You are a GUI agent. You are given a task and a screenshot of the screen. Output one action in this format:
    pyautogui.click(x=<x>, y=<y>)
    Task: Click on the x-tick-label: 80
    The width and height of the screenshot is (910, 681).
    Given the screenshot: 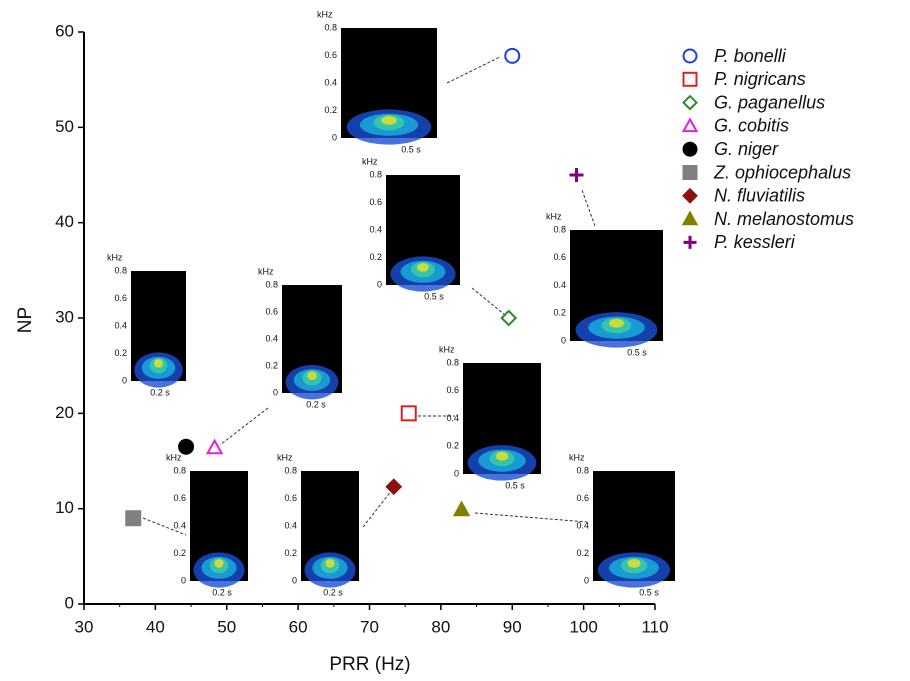 What is the action you would take?
    pyautogui.click(x=440, y=626)
    